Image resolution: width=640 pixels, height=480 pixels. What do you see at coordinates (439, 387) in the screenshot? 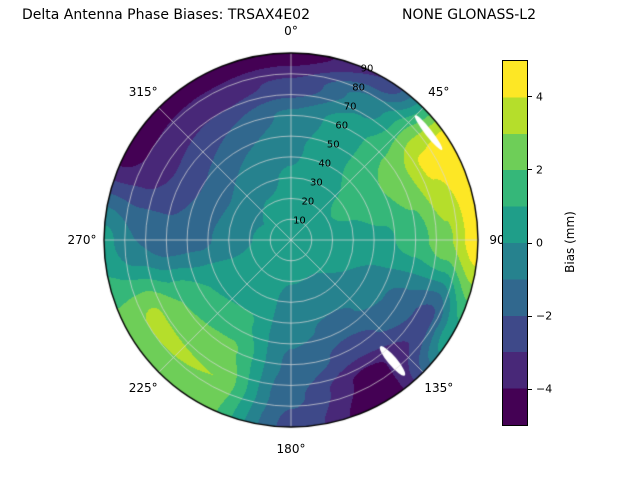
I see `angular-tick-label: 135°` at bounding box center [439, 387].